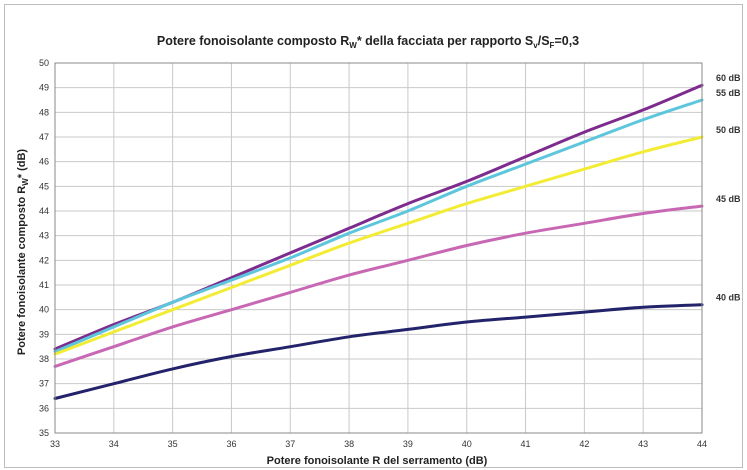  Describe the element at coordinates (44, 408) in the screenshot. I see `y-tick-label: 36` at that location.